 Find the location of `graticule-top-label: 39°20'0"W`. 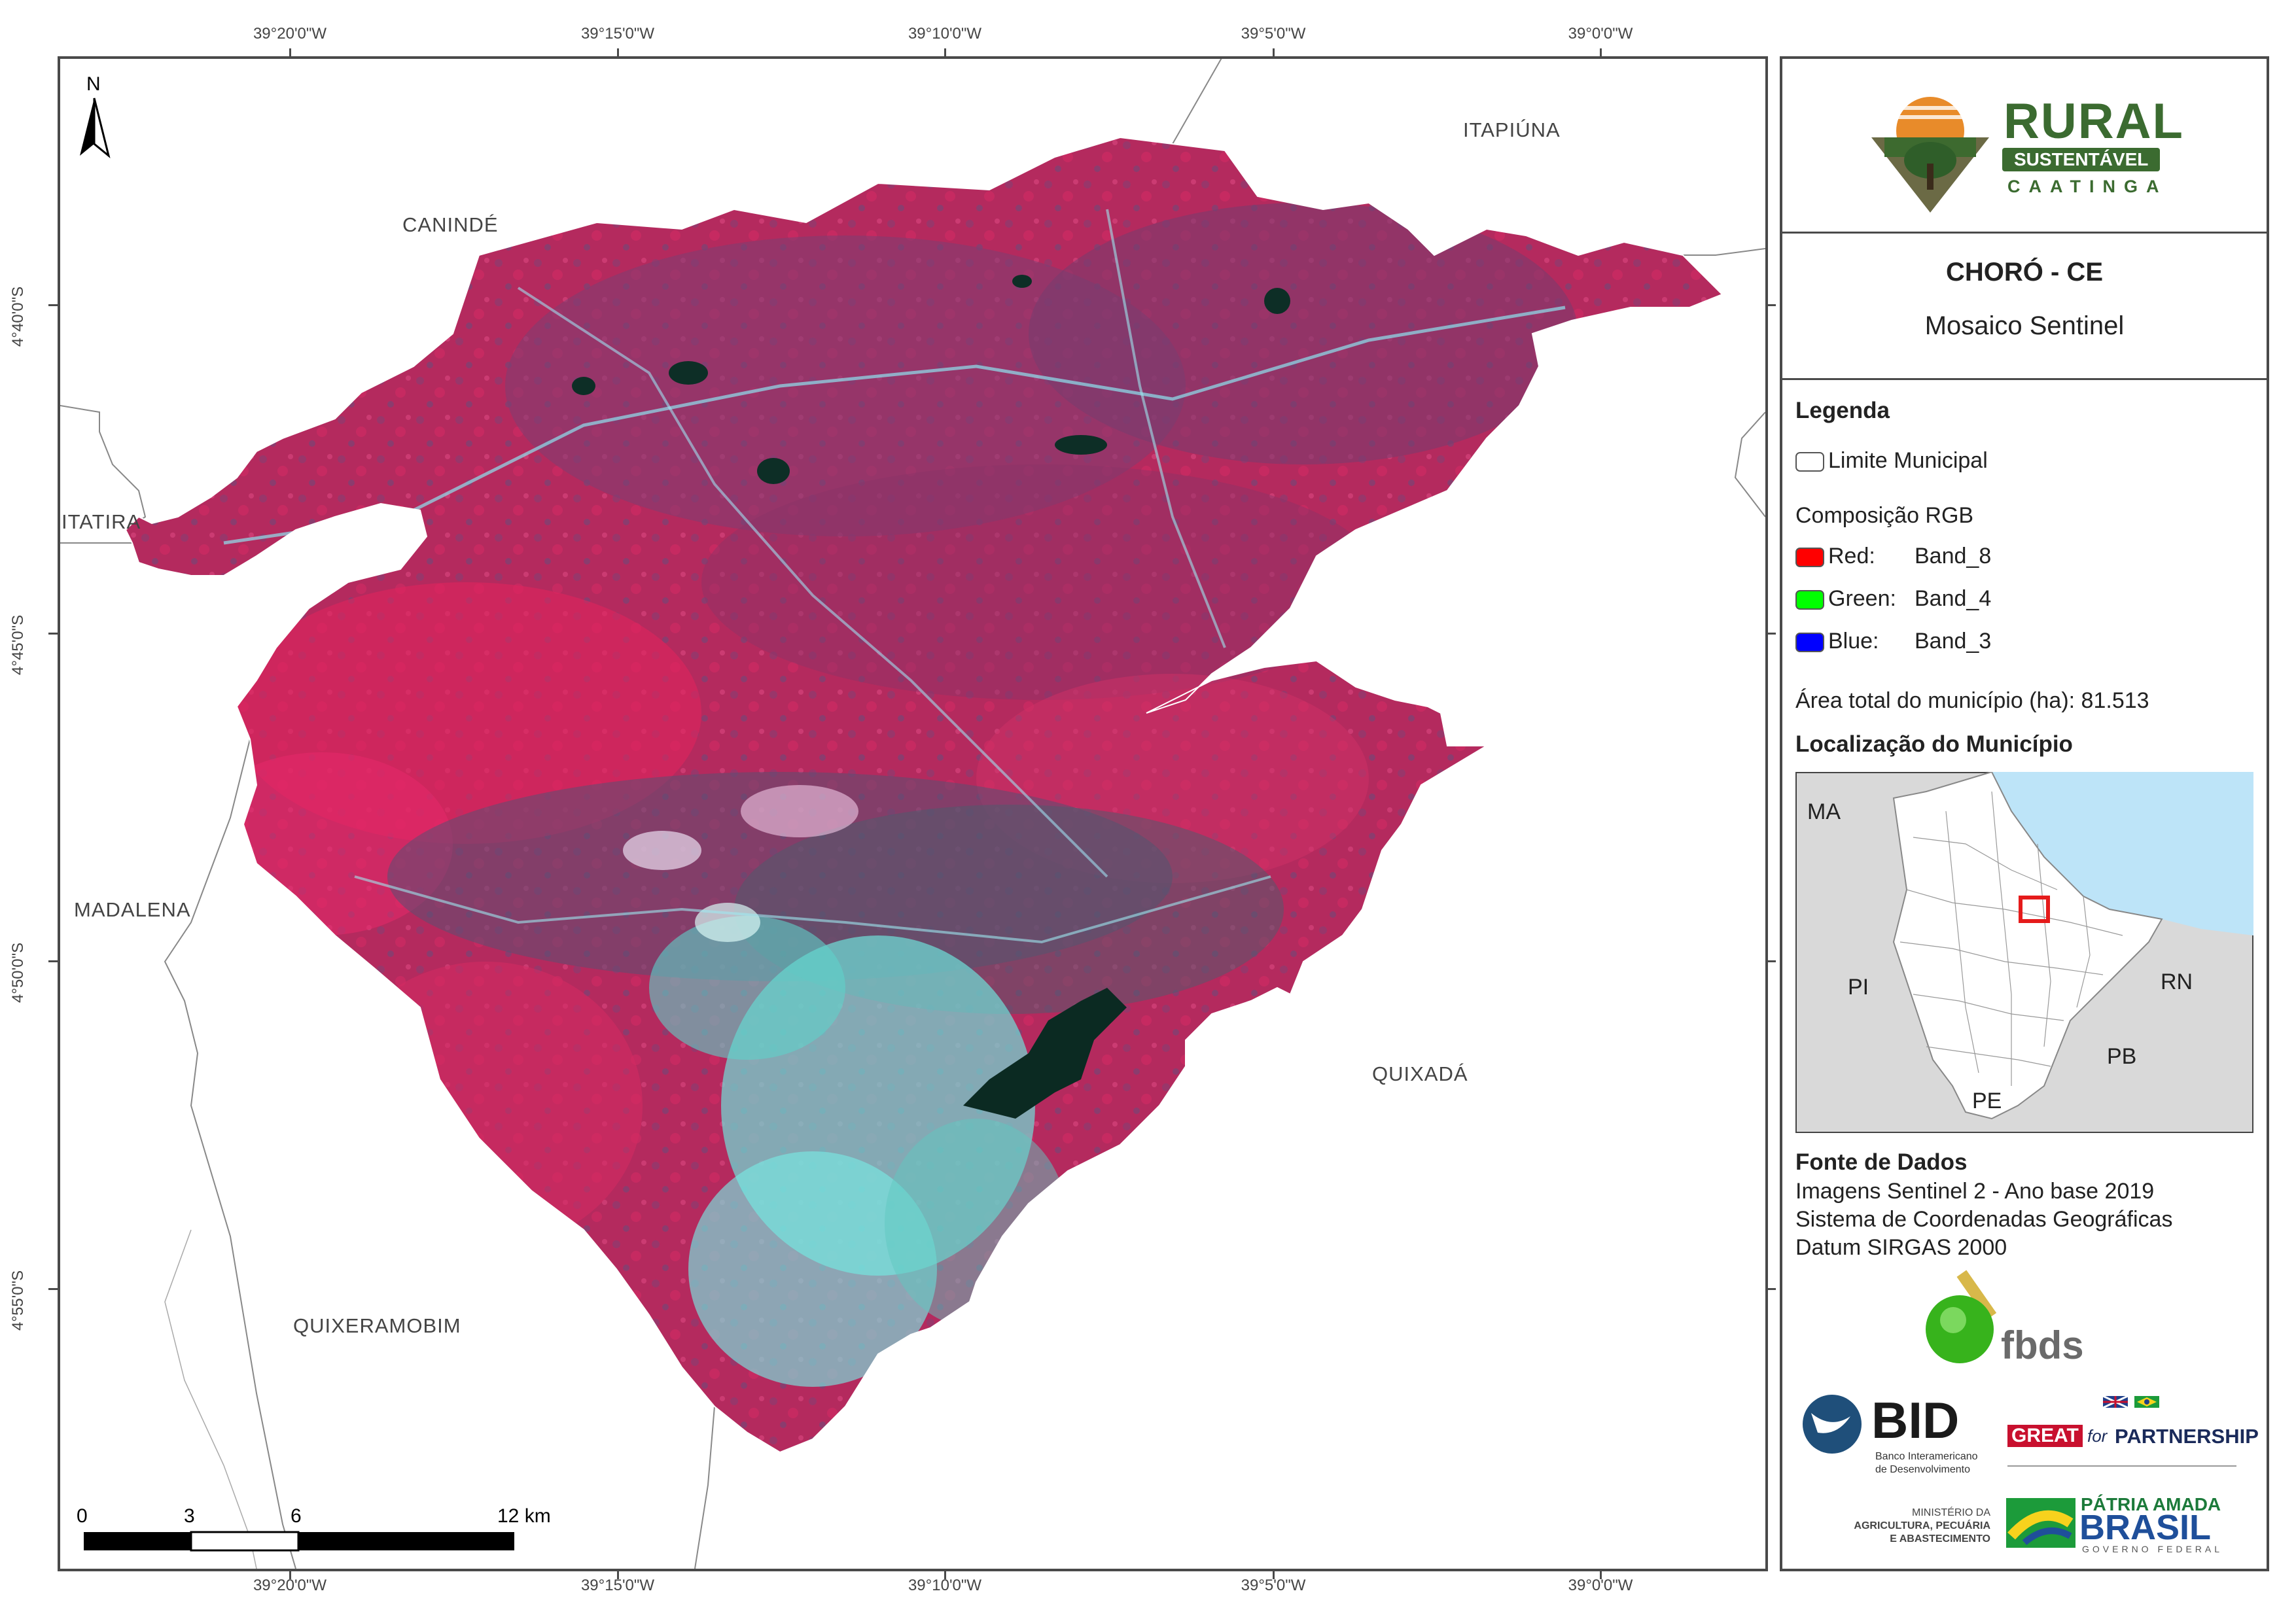

graticule-top-label: 39°20'0"W is located at coordinates (290, 34).